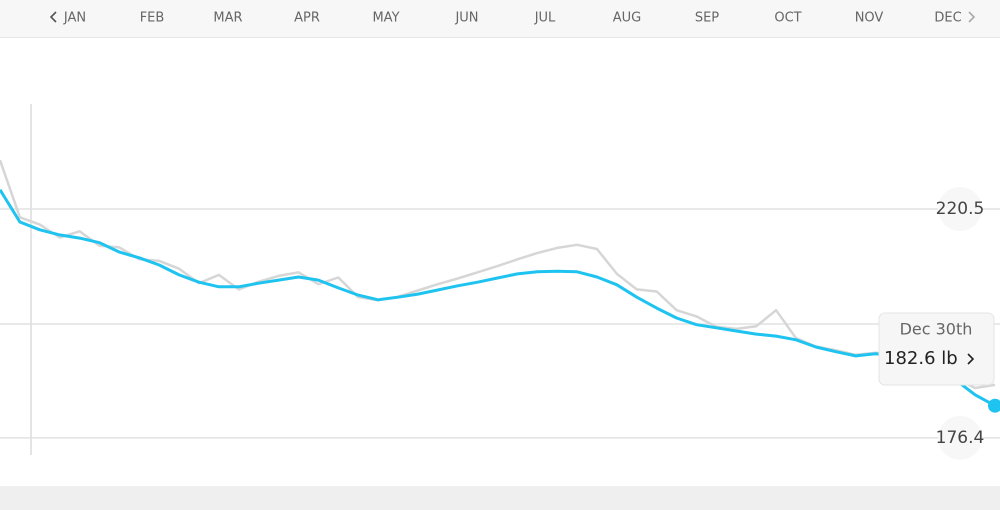 This screenshot has width=1000, height=510. I want to click on month-label: JAN, so click(74, 18).